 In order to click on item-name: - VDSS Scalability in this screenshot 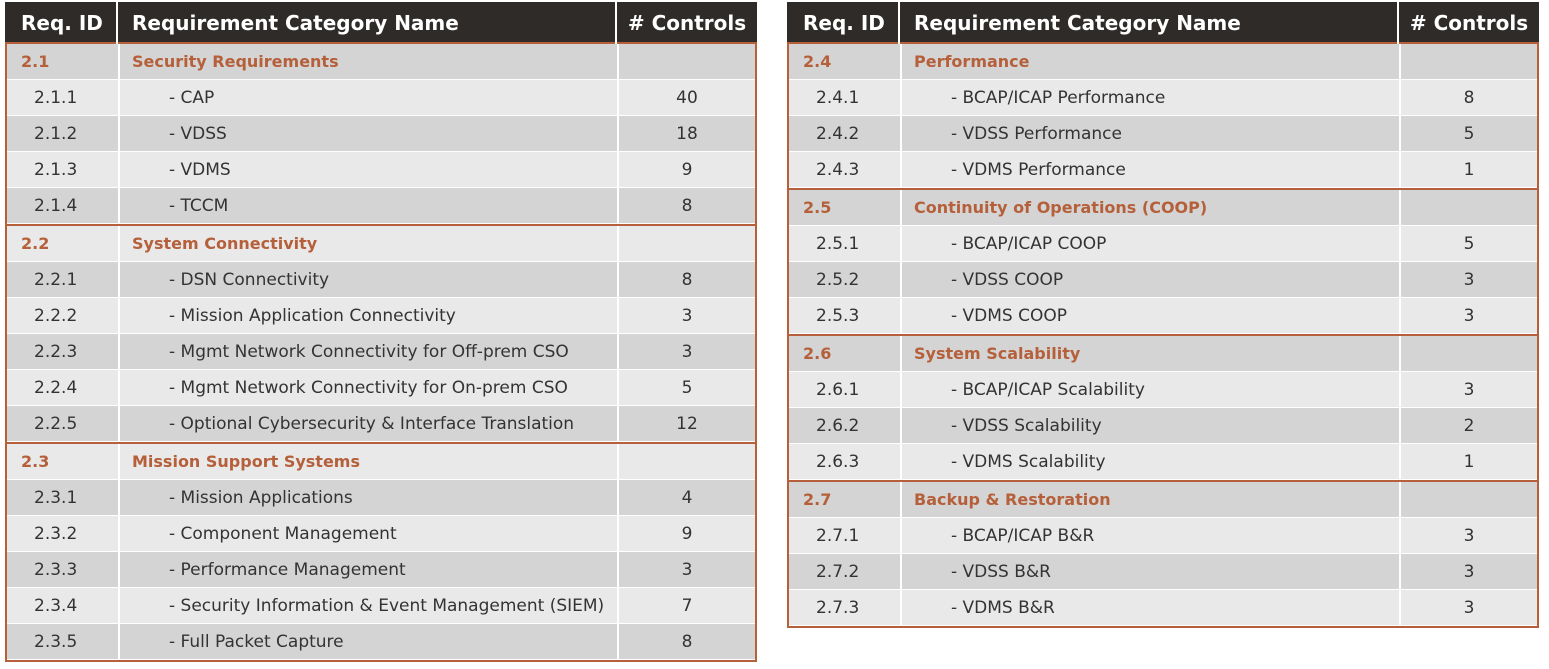, I will do `click(1151, 426)`.